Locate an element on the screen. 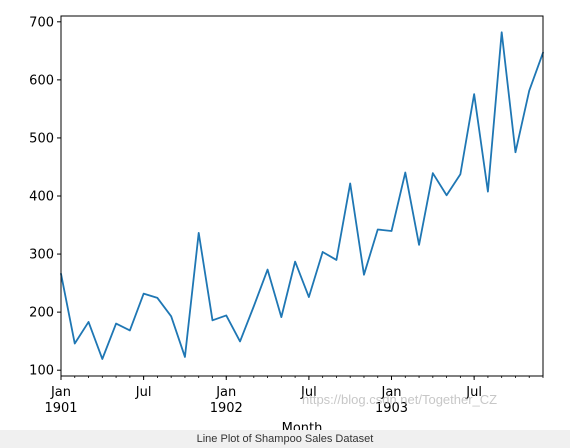 Image resolution: width=570 pixels, height=448 pixels. x-tick-year-label: 1902 is located at coordinates (226, 408).